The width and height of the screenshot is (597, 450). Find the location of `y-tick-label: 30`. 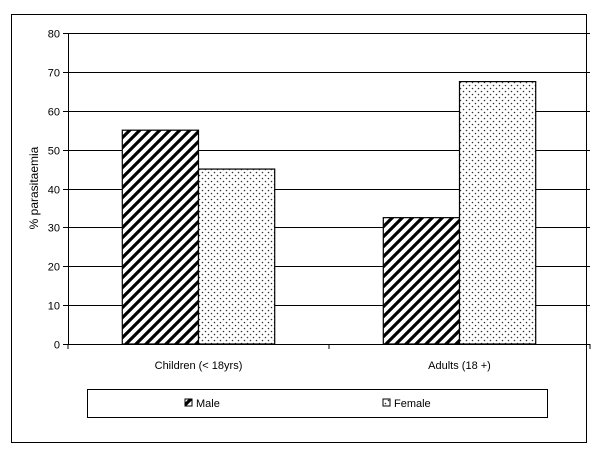

y-tick-label: 30 is located at coordinates (54, 229).